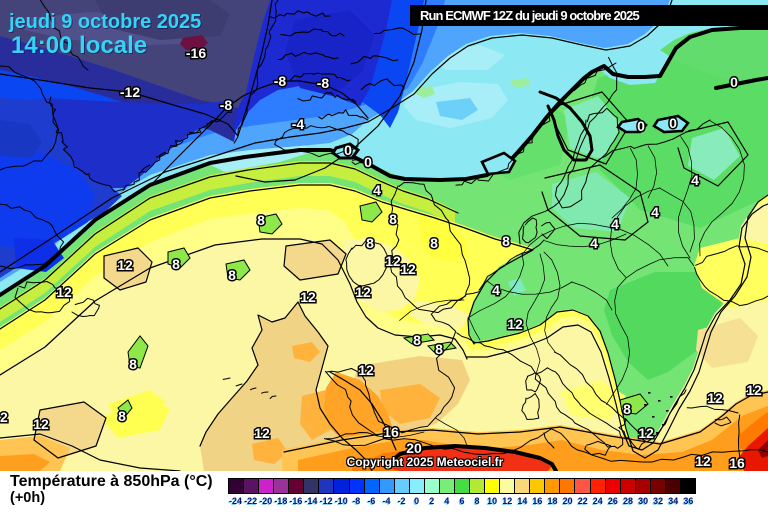 The height and width of the screenshot is (512, 768). What do you see at coordinates (196, 53) in the screenshot?
I see `svg-text: -16` at bounding box center [196, 53].